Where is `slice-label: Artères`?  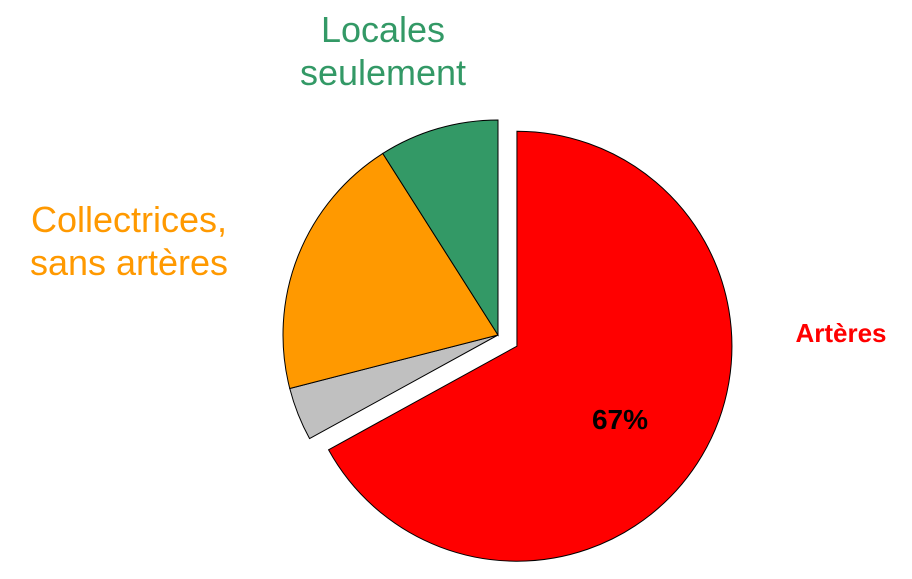
slice-label: Artères is located at coordinates (841, 333).